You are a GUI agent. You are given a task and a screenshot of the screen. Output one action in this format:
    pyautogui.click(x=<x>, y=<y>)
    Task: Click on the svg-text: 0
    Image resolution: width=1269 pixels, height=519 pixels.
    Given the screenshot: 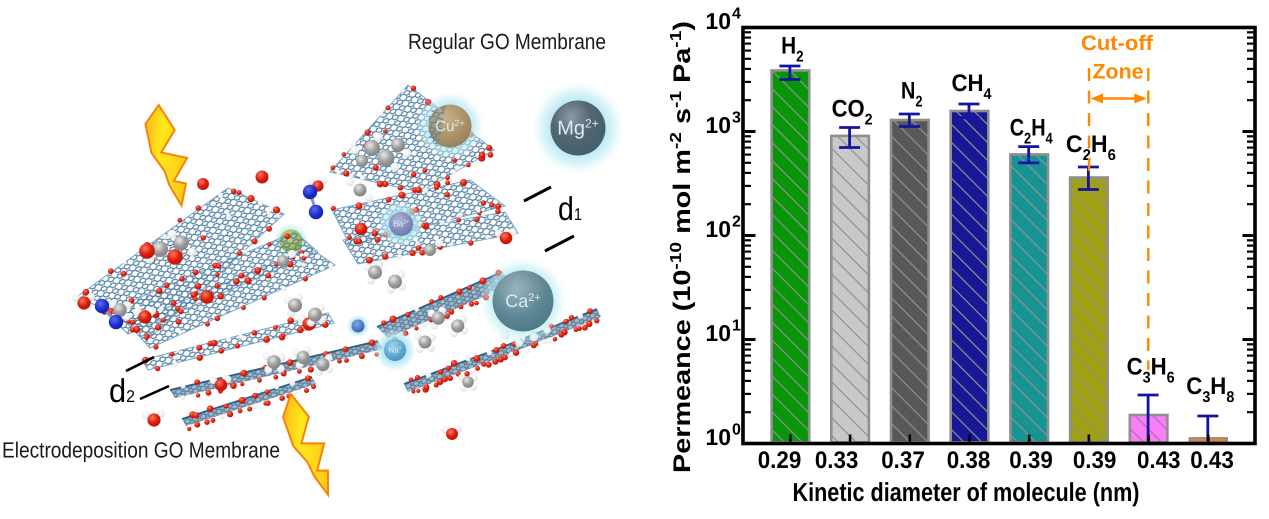 What is the action you would take?
    pyautogui.click(x=736, y=430)
    